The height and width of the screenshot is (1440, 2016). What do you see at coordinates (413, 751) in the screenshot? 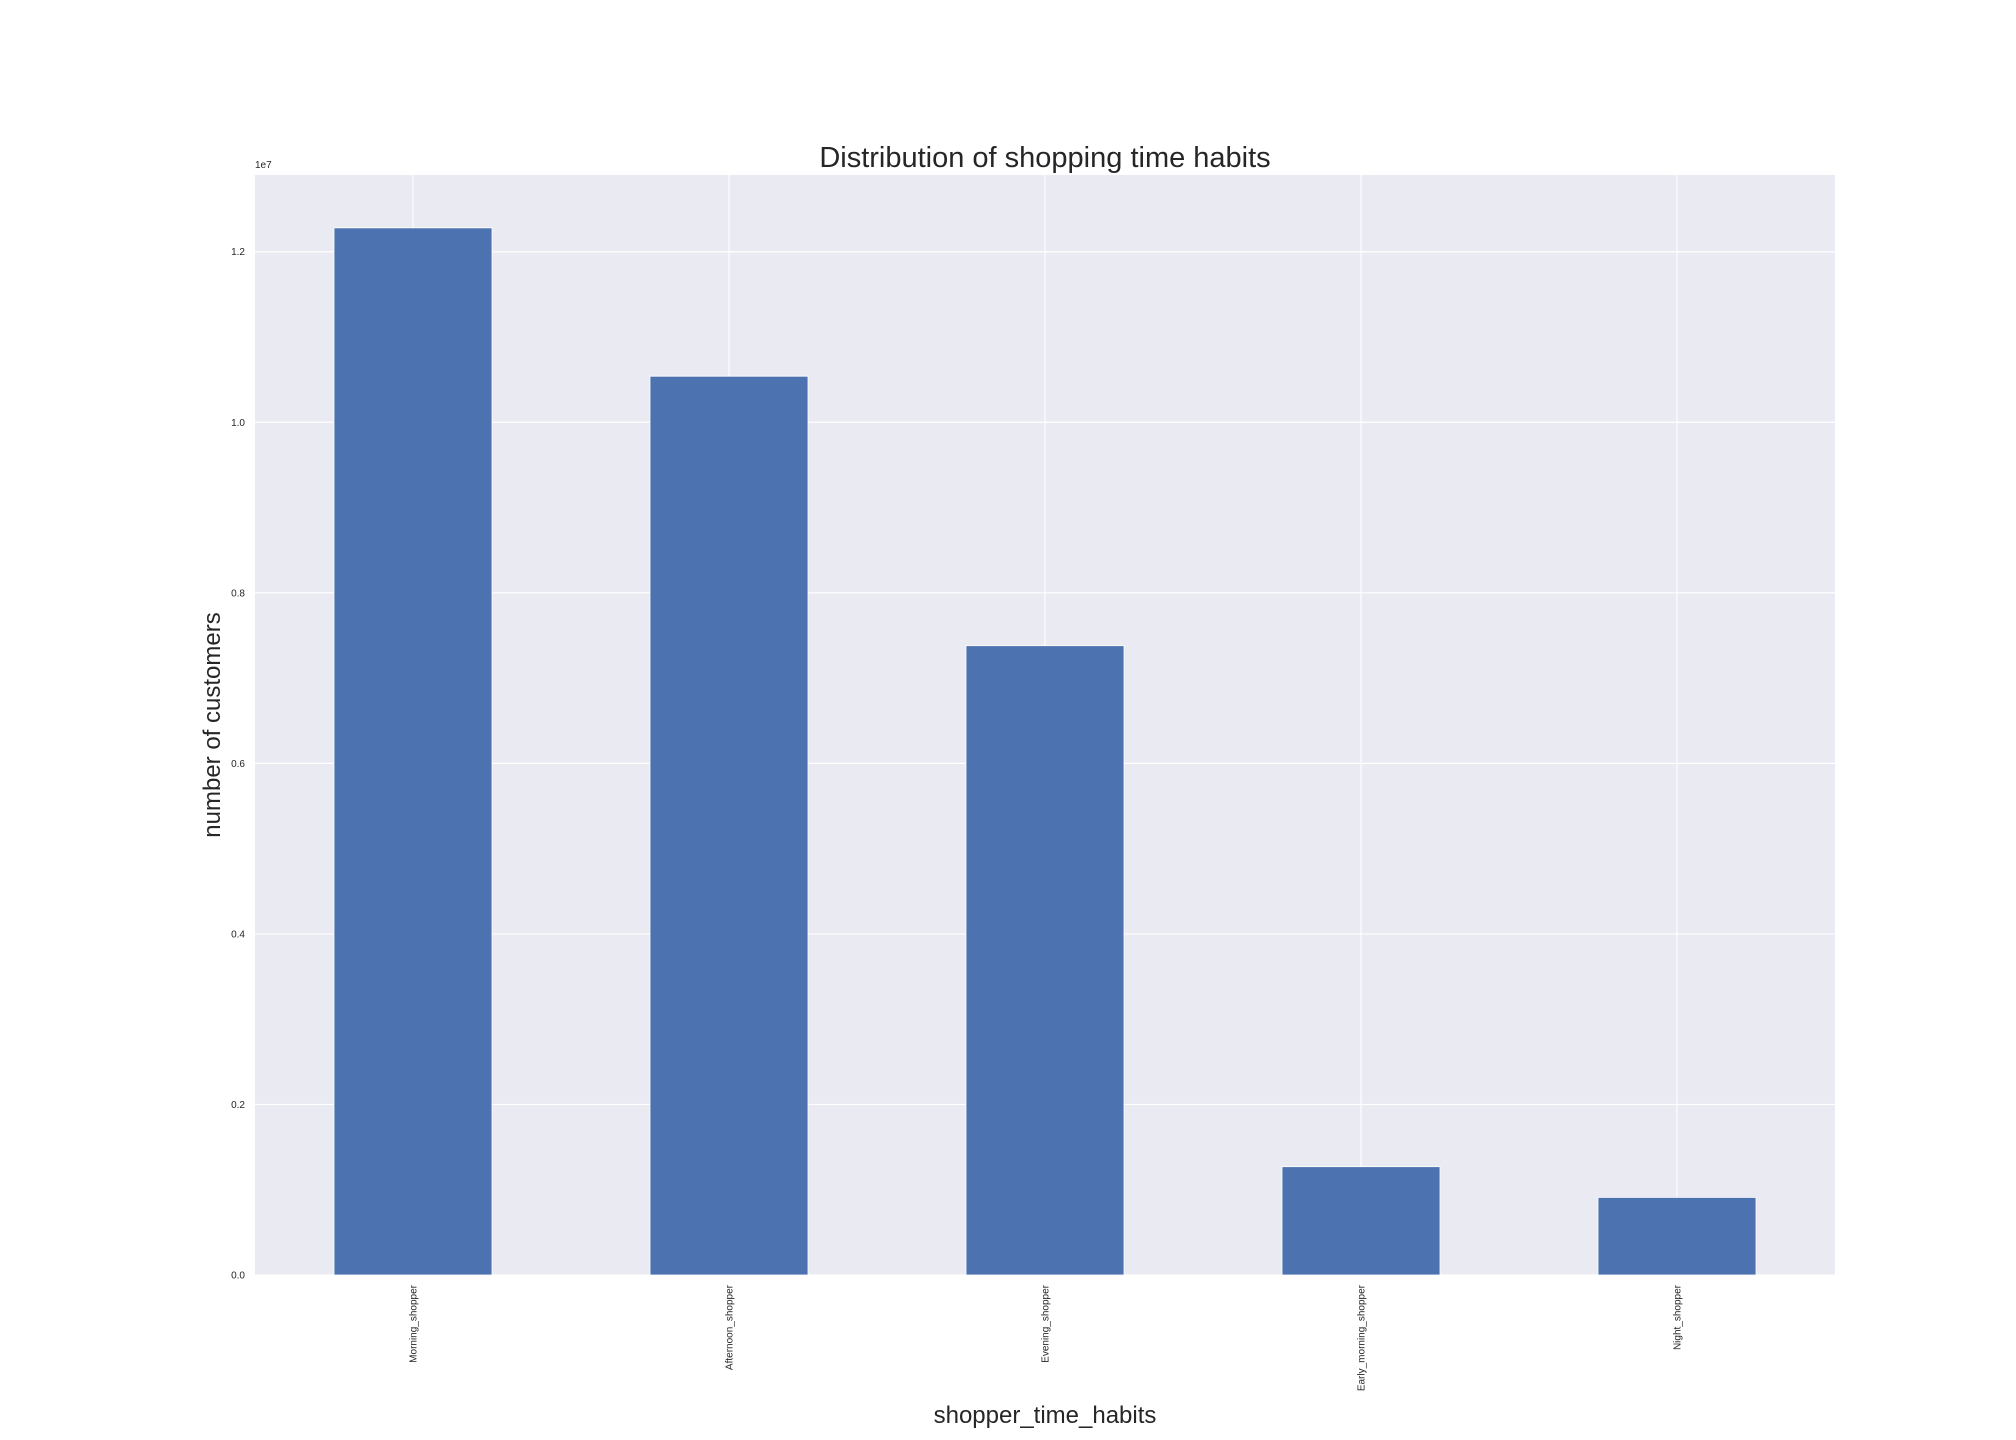
I see `bar-morning-shopper` at bounding box center [413, 751].